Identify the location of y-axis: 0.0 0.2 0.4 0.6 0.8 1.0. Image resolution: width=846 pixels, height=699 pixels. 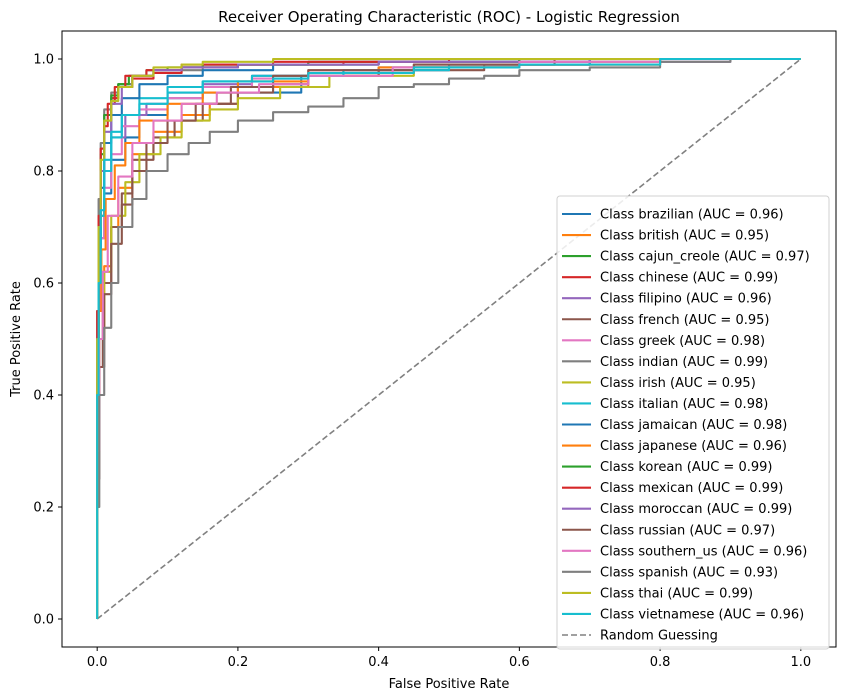
(47, 340).